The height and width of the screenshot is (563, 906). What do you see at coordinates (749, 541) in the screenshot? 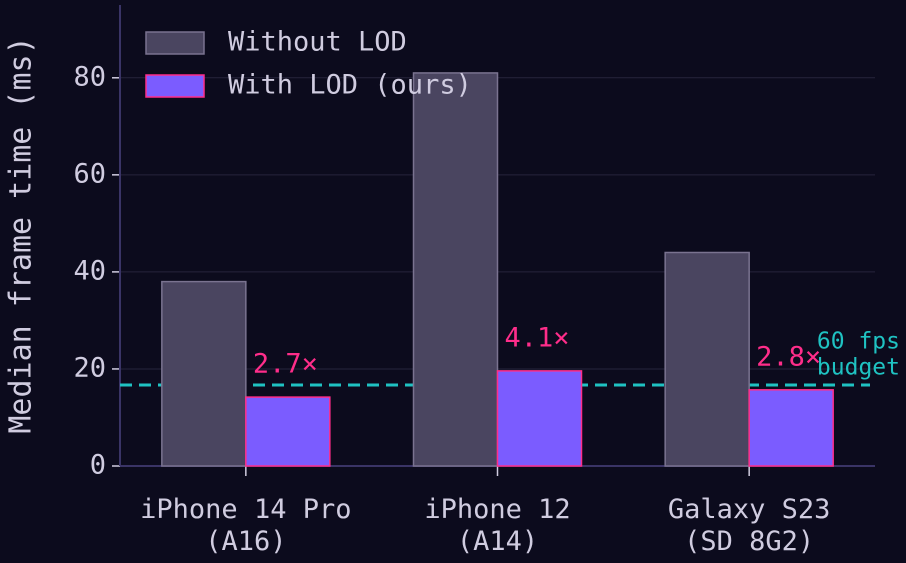
I see `x-tick-label-line: (SD 8G2)` at bounding box center [749, 541].